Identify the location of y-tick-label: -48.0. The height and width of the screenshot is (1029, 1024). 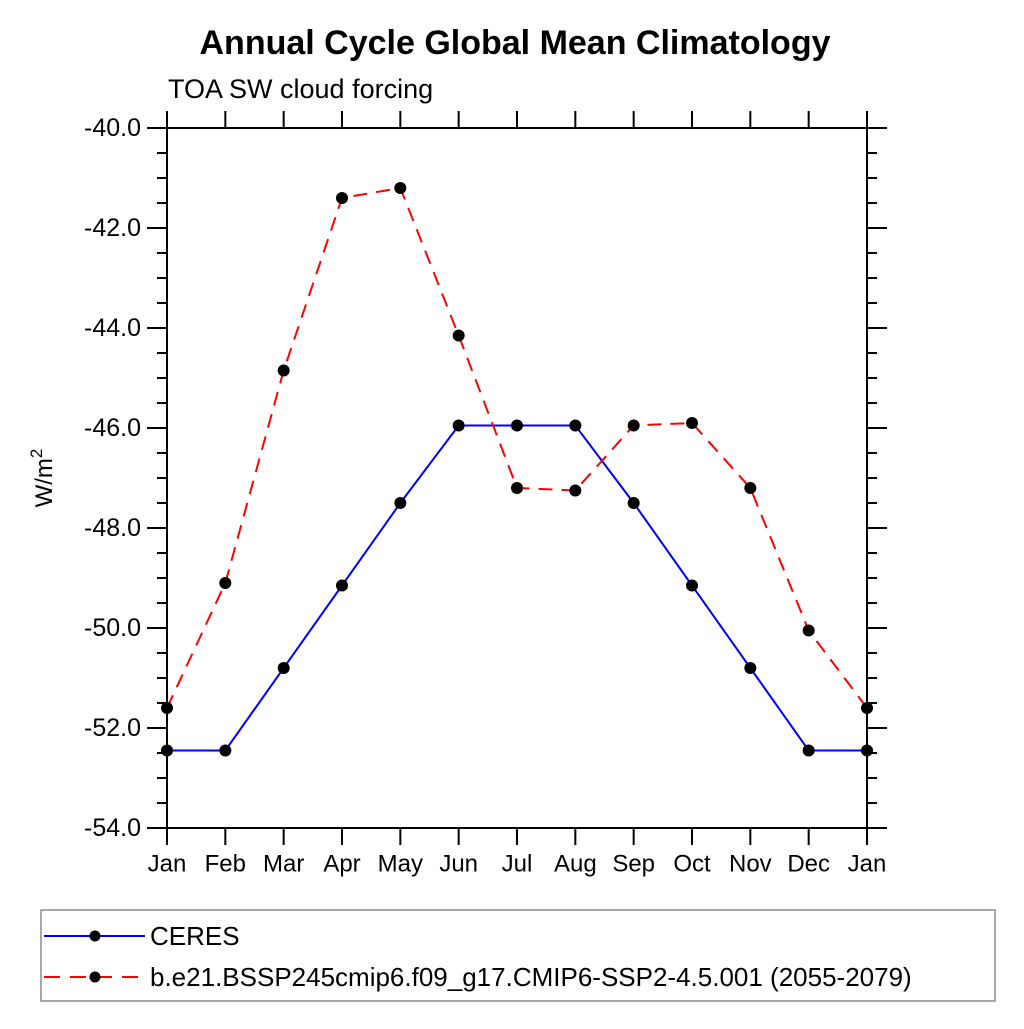
(112, 528).